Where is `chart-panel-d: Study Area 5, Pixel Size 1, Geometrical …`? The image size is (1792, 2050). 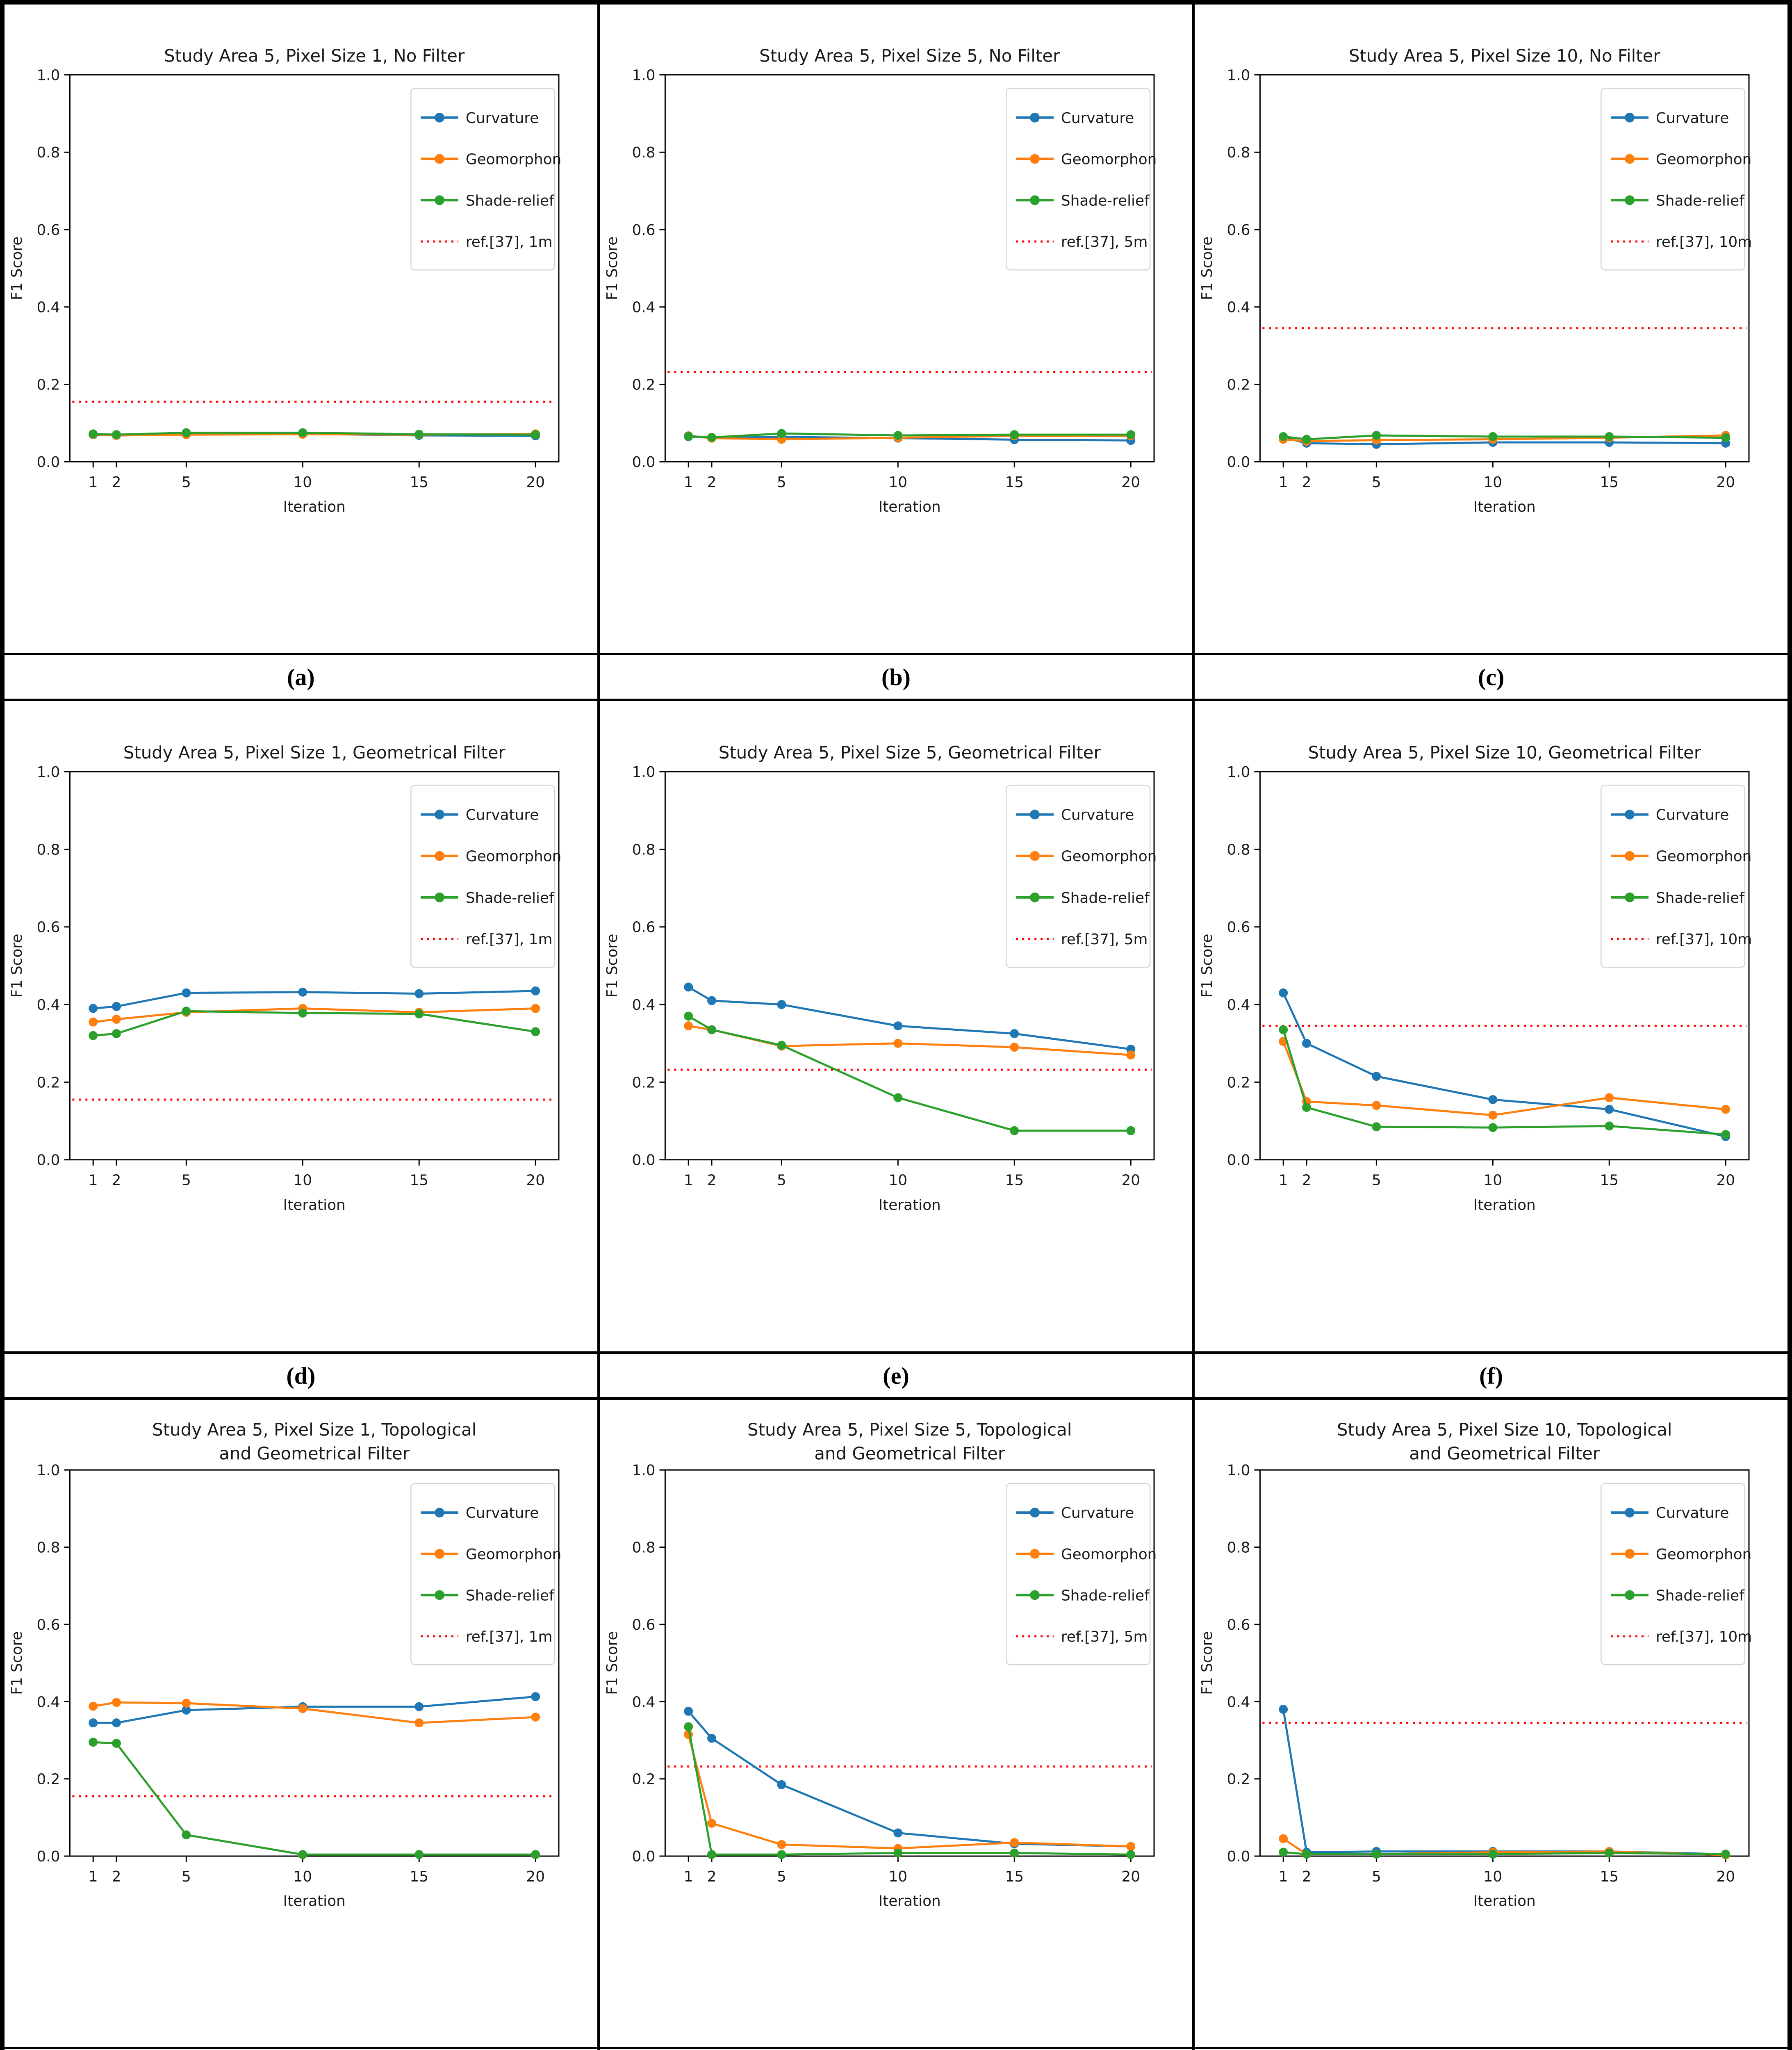
chart-panel-d: Study Area 5, Pixel Size 1, Geometrical … is located at coordinates (301, 1026).